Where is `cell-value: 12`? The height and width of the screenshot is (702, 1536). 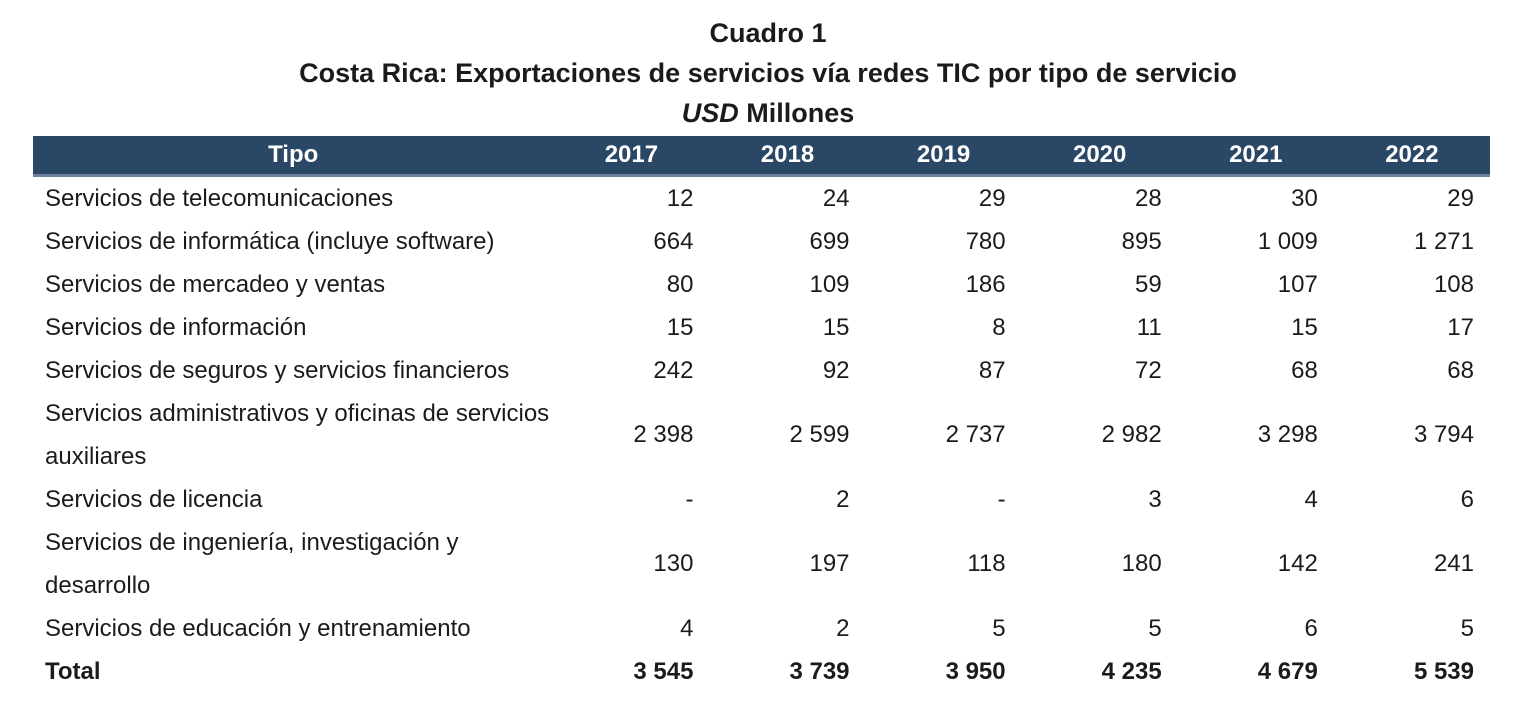
cell-value: 12 is located at coordinates (680, 198).